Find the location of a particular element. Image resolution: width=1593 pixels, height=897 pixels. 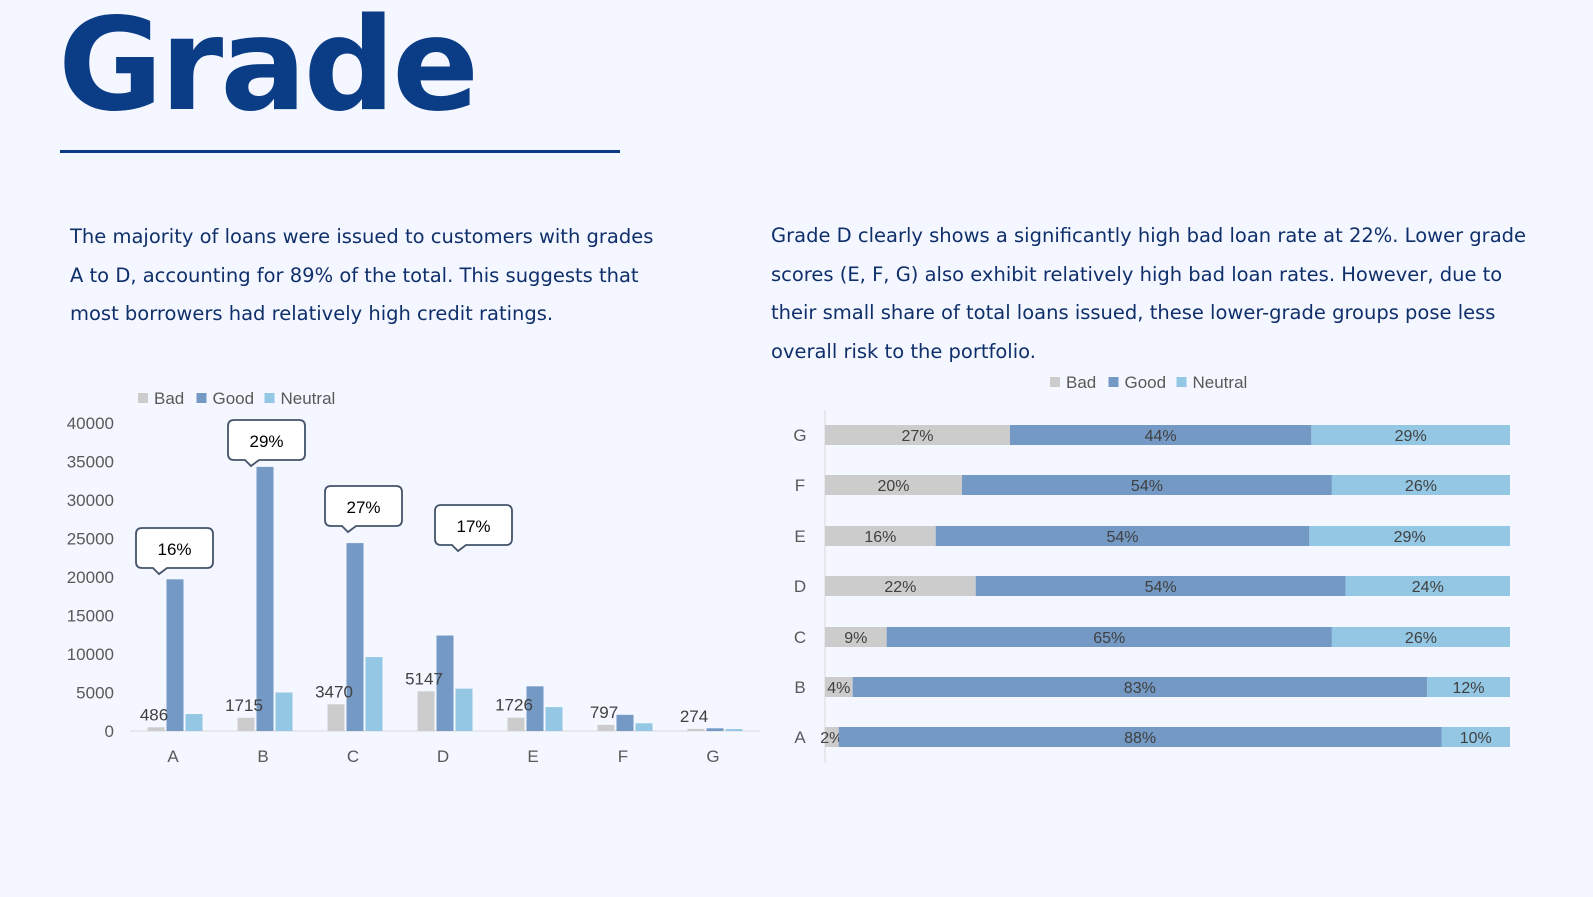

callout-label-a: 16% is located at coordinates (174, 549).